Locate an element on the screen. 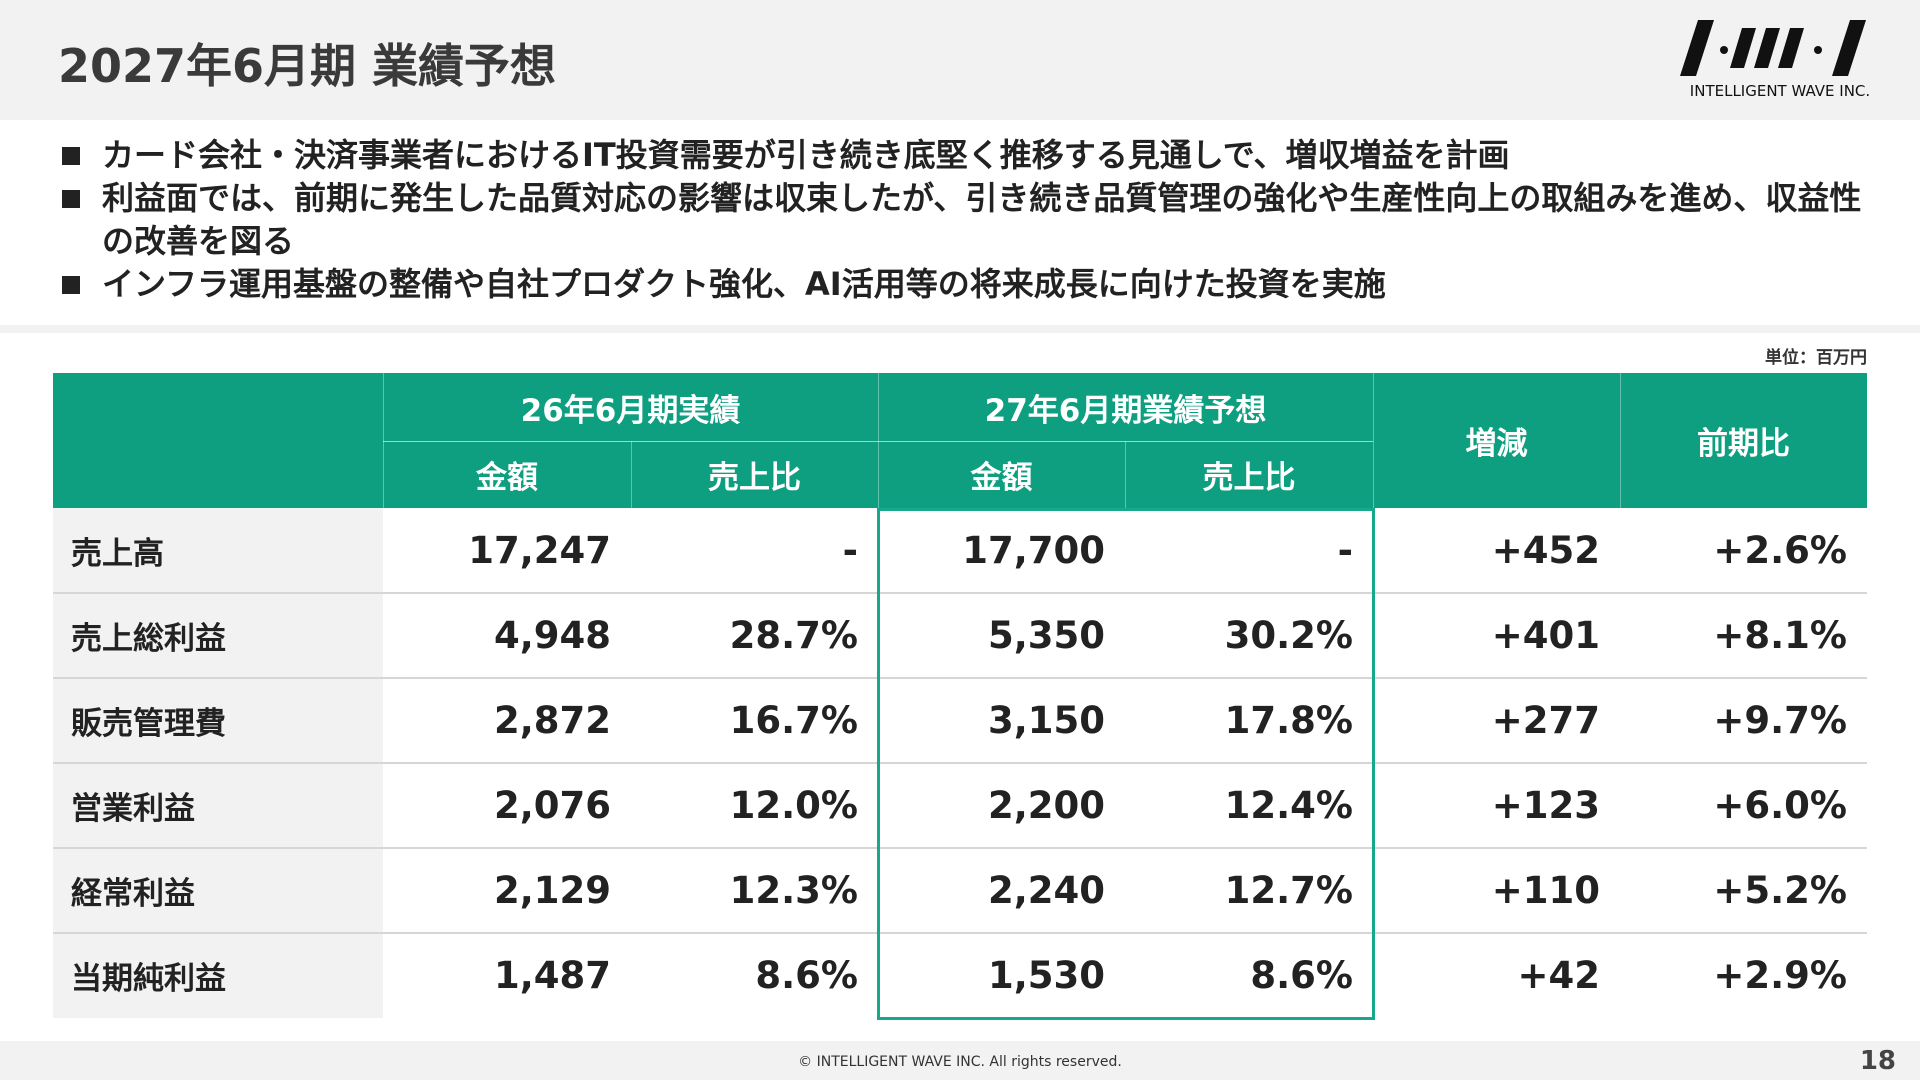 This screenshot has width=1920, height=1080. row-label: 経常利益 is located at coordinates (218, 890).